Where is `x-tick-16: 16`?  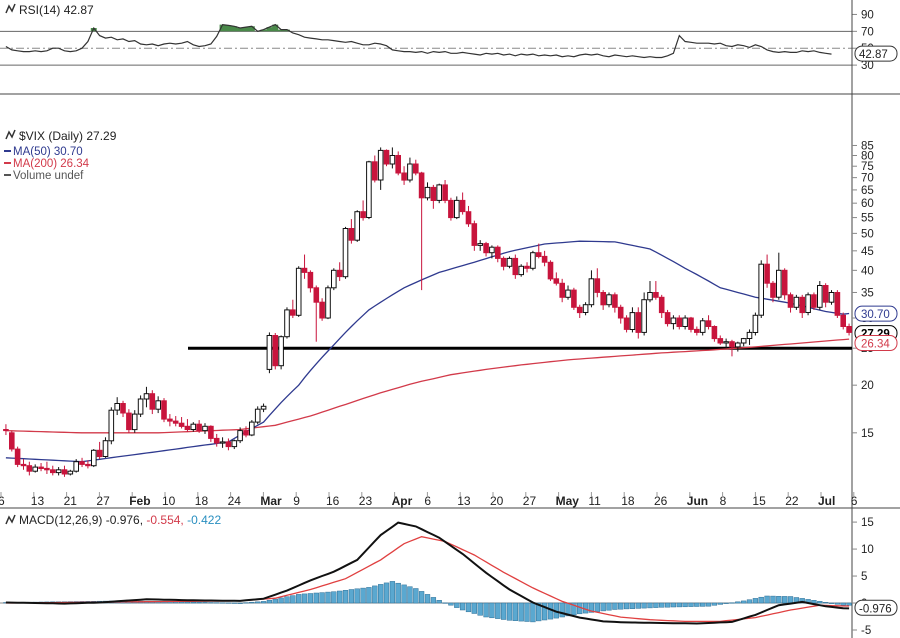
x-tick-16: 16 is located at coordinates (333, 501).